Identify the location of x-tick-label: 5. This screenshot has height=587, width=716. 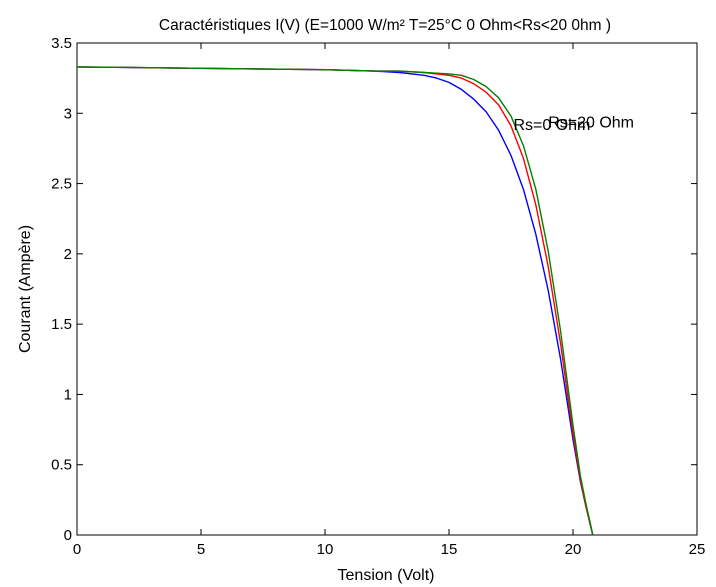
(201, 549).